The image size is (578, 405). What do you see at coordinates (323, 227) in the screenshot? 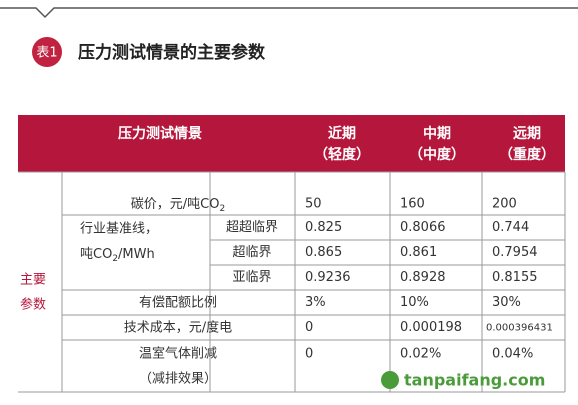
I see `cell-value: 0.825` at bounding box center [323, 227].